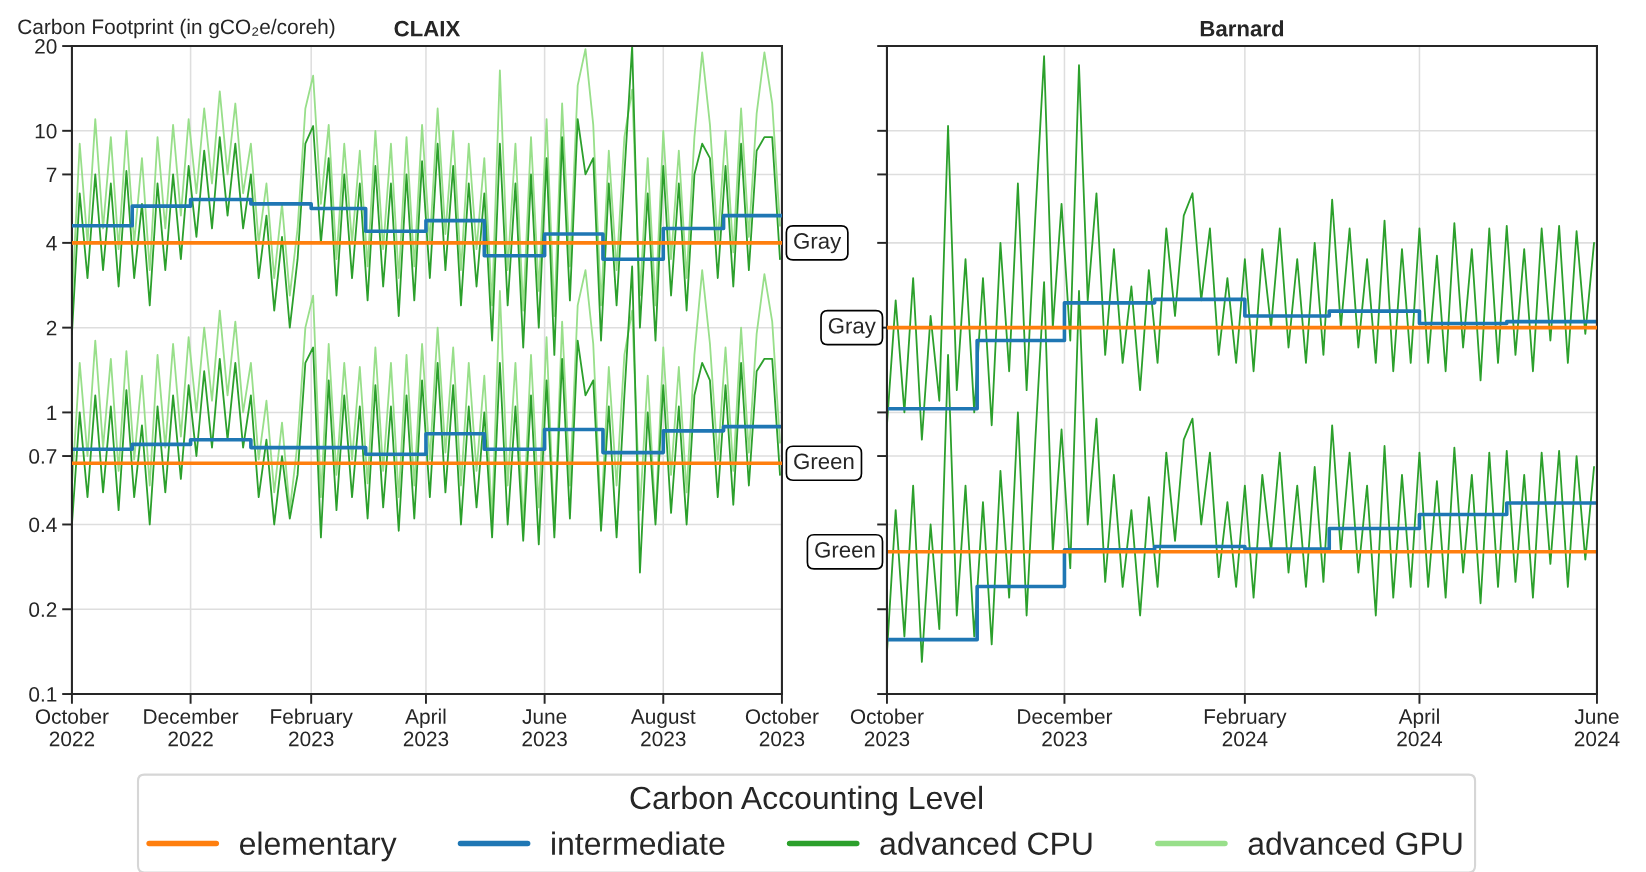 The width and height of the screenshot is (1646, 872). What do you see at coordinates (318, 846) in the screenshot?
I see `legend-label: elementary` at bounding box center [318, 846].